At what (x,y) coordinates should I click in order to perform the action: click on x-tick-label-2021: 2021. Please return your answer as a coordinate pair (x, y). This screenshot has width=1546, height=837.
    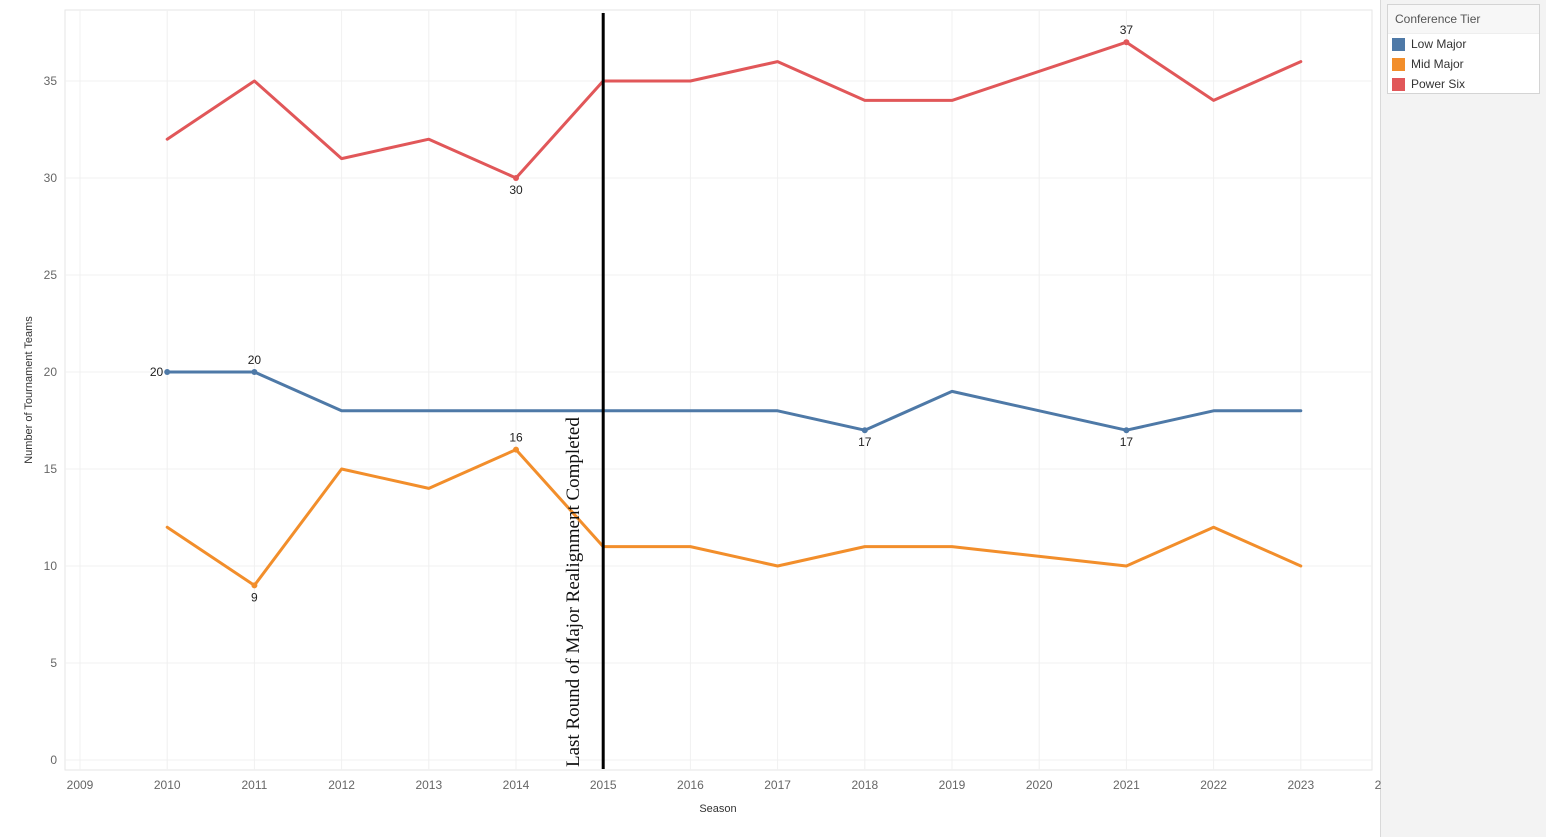
    Looking at the image, I should click on (1126, 785).